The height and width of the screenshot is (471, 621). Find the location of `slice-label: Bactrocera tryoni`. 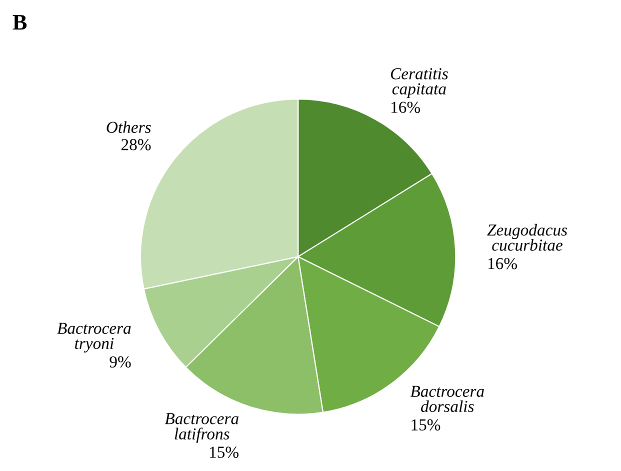

slice-label: Bactrocera tryoni is located at coordinates (94, 337).